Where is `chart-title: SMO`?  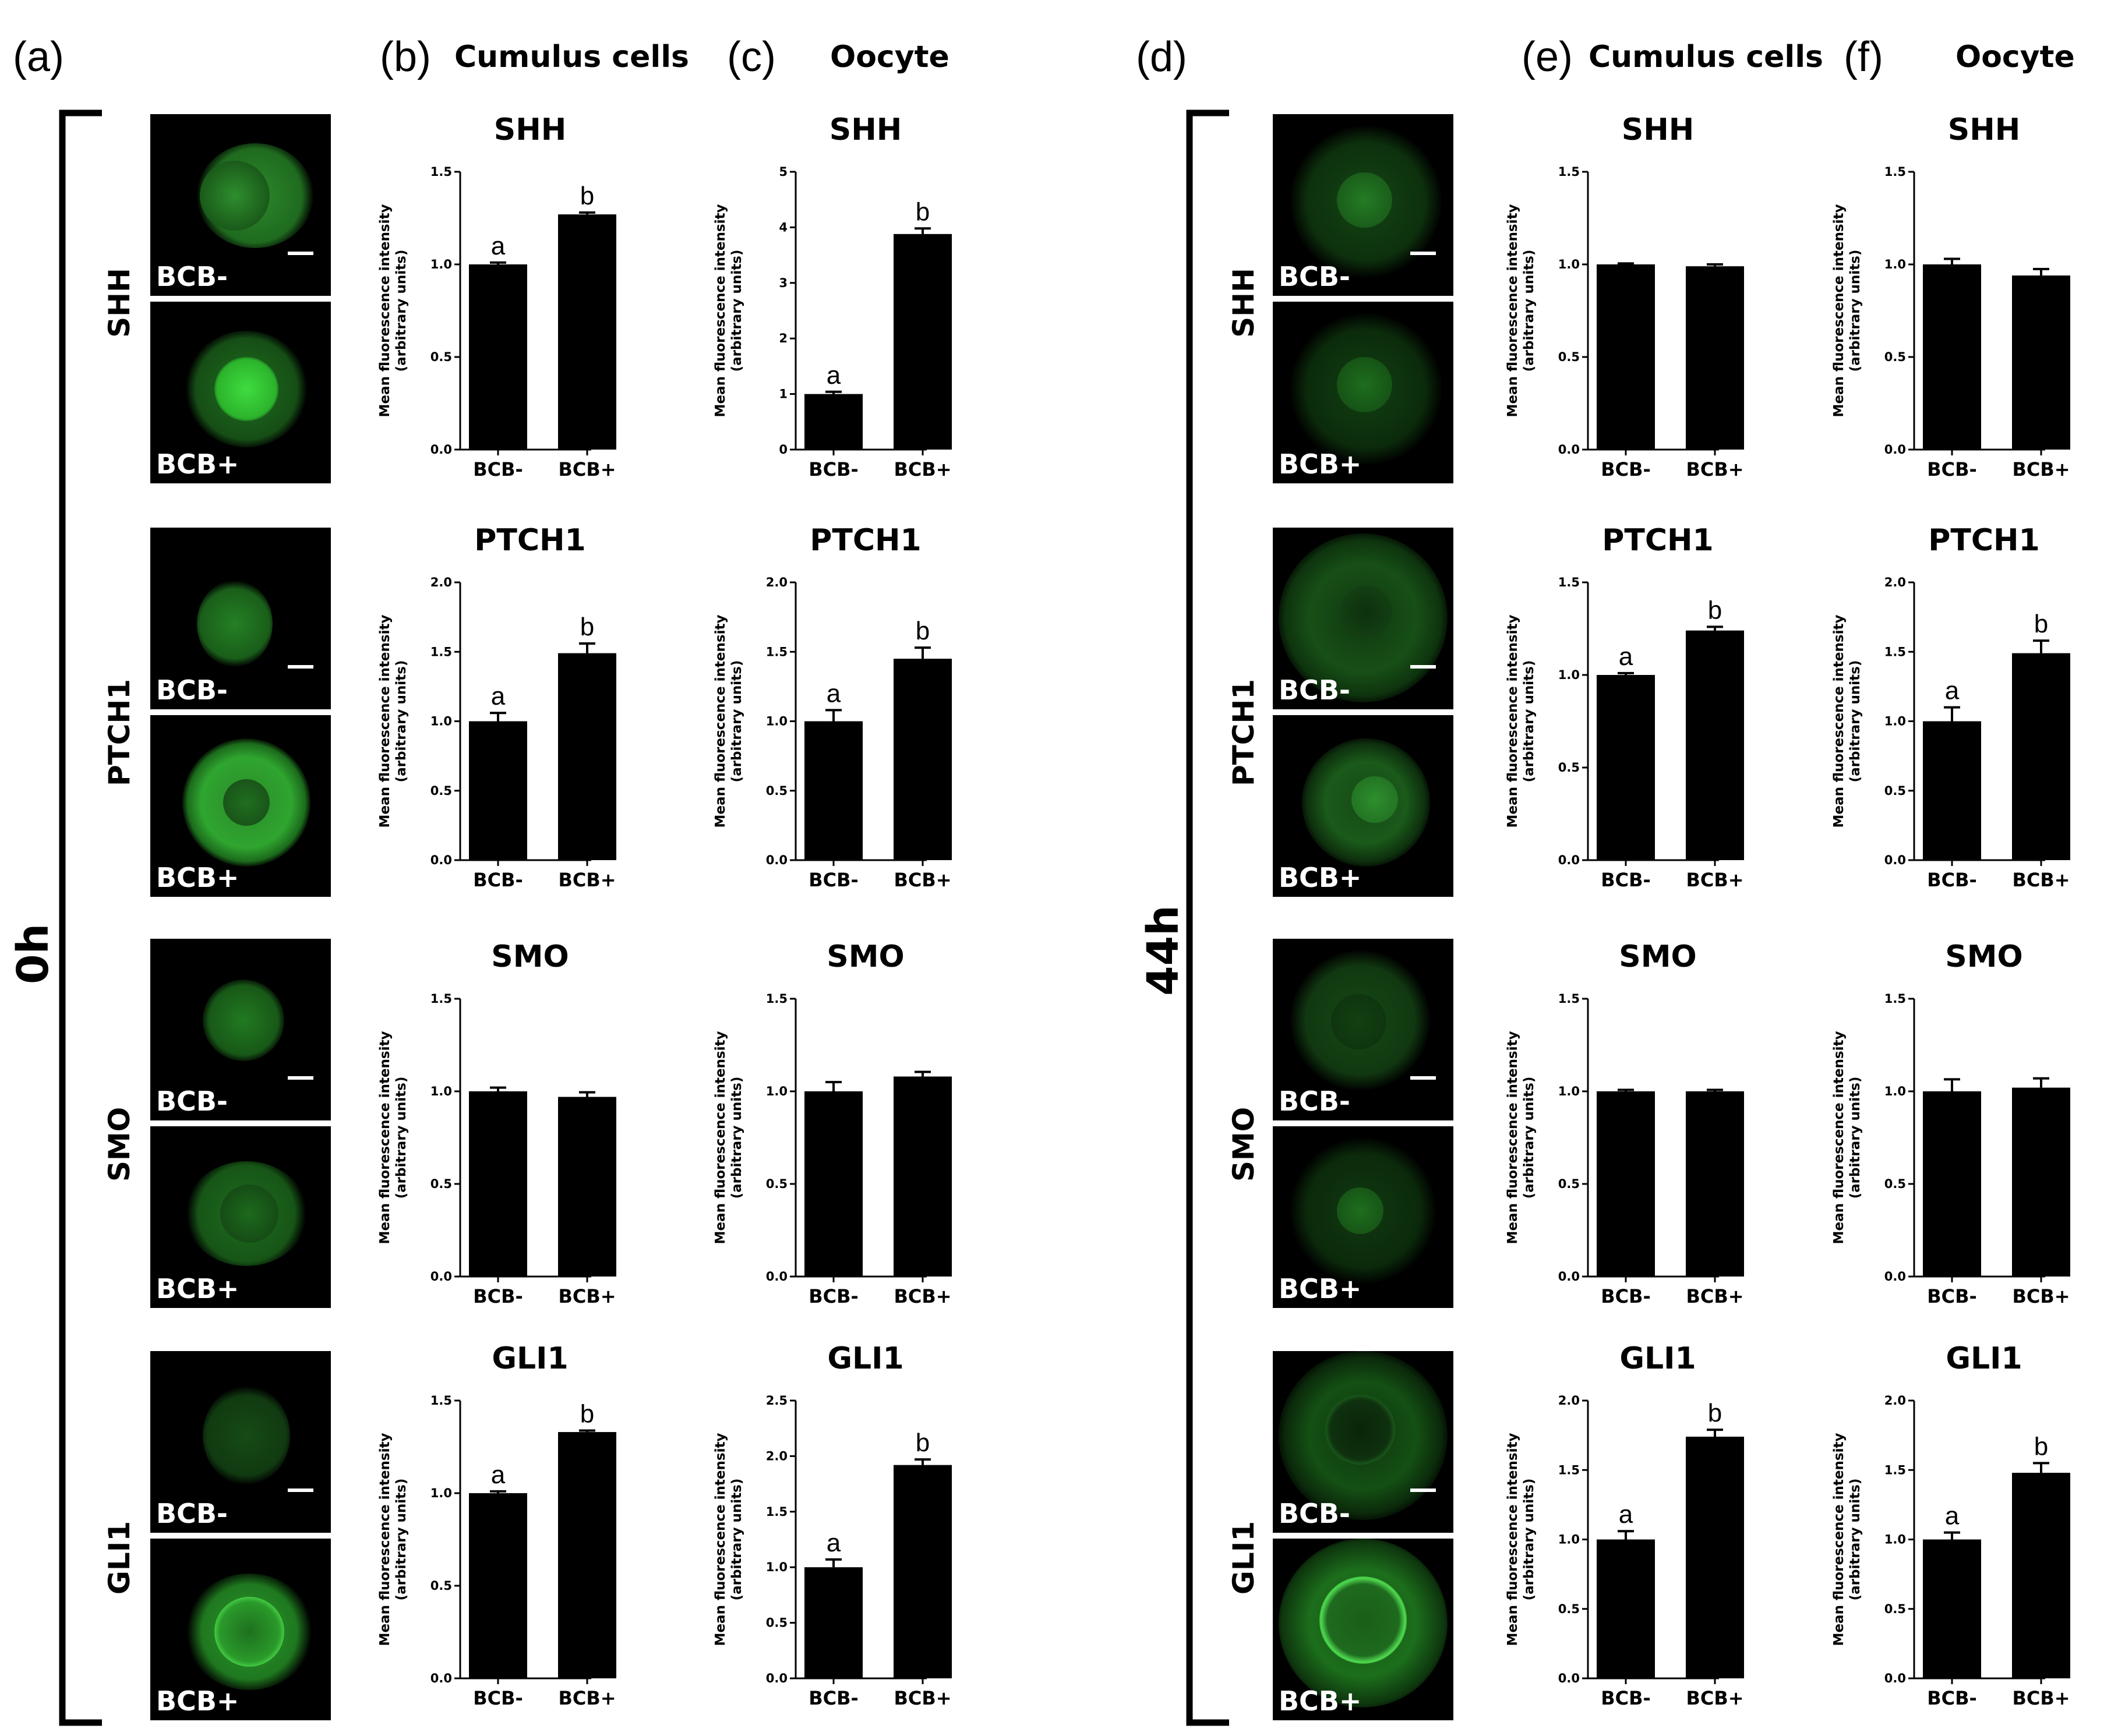 chart-title: SMO is located at coordinates (1983, 956).